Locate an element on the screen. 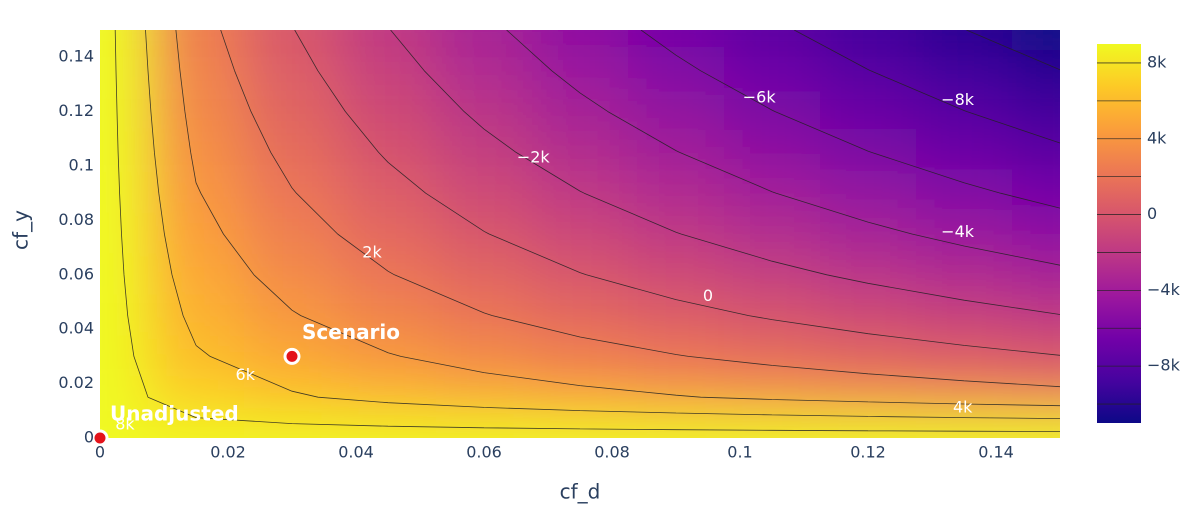  colorbar-tick-label: 0 is located at coordinates (1152, 213).